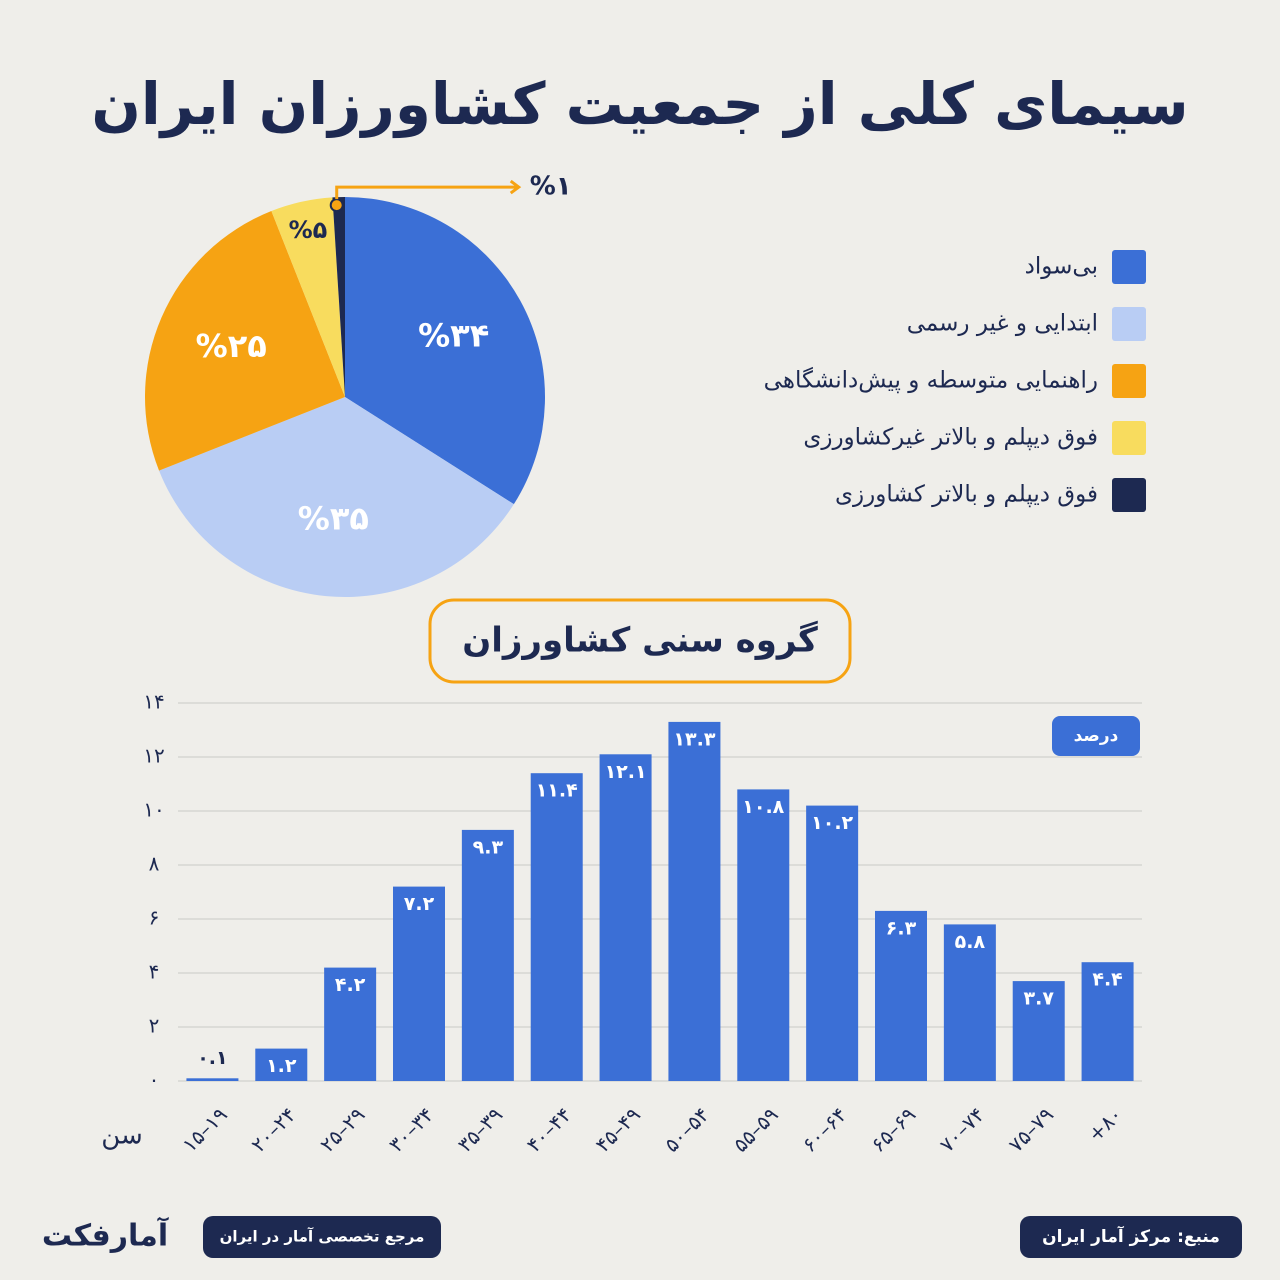 The height and width of the screenshot is (1280, 1280). What do you see at coordinates (763, 807) in the screenshot?
I see `value-label: ۱۰.۸` at bounding box center [763, 807].